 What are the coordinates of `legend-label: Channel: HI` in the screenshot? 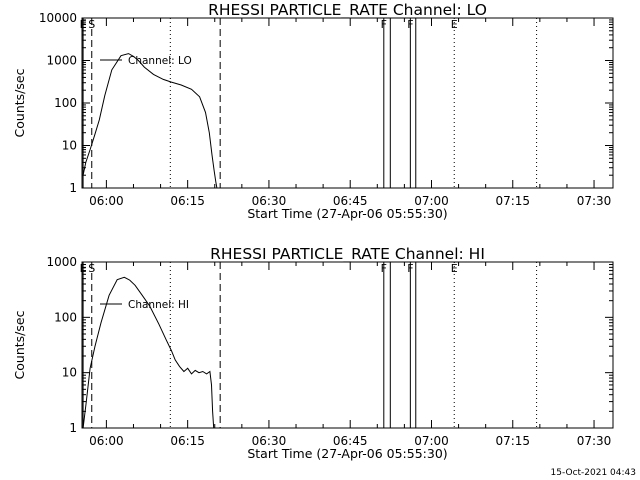 It's located at (158, 305).